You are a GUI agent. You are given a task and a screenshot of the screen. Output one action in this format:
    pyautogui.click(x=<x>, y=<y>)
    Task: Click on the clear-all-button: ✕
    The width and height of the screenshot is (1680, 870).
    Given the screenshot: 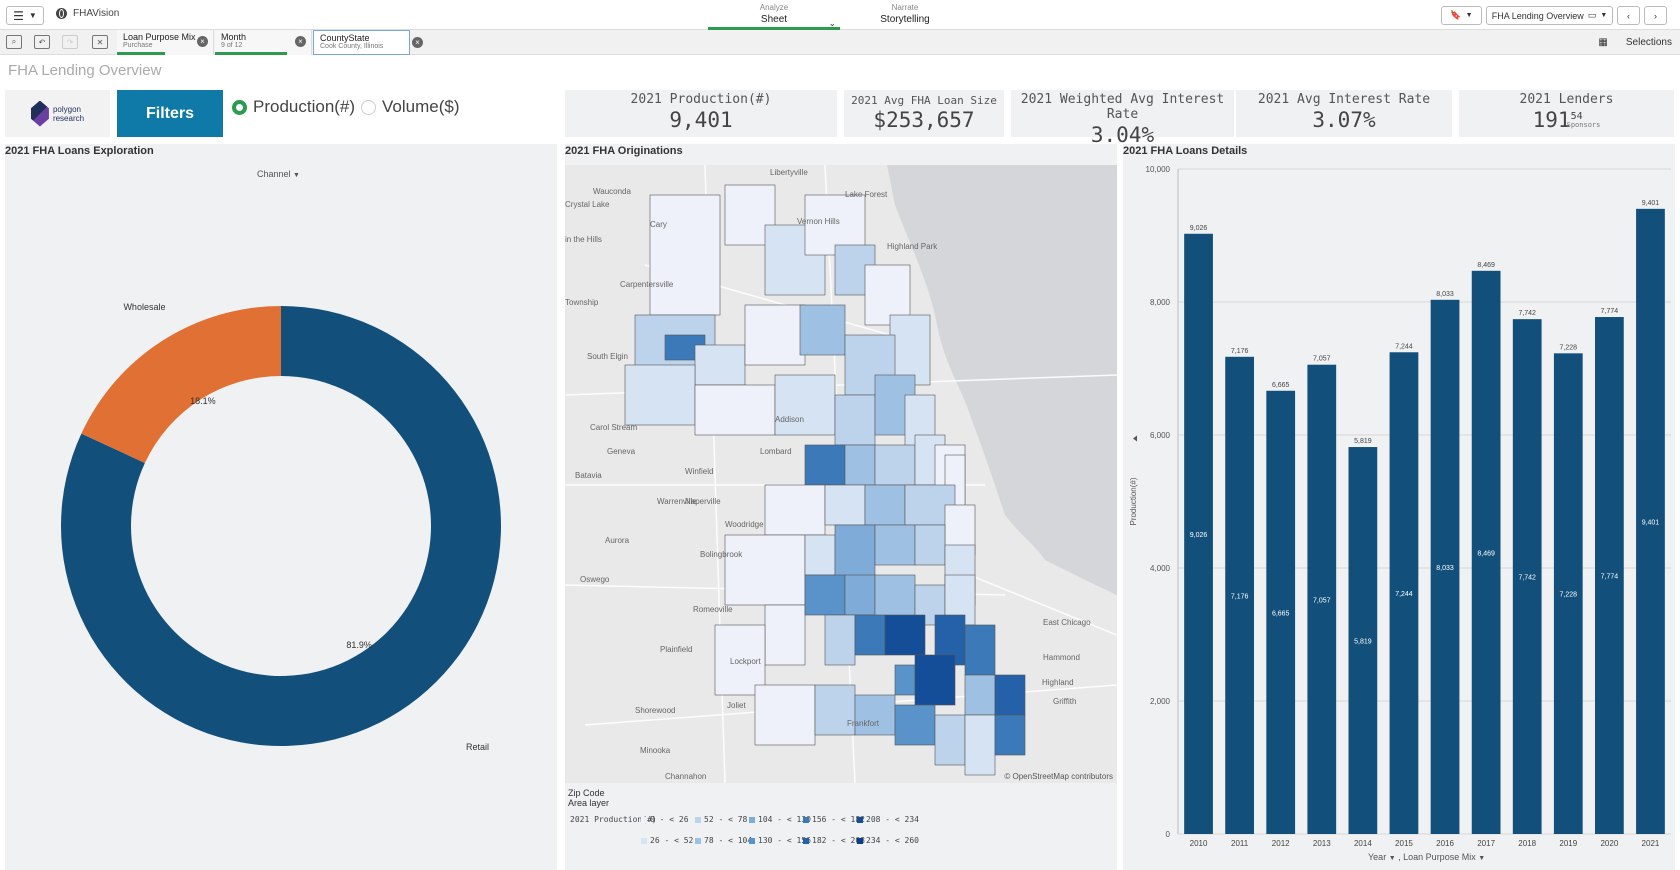 What is the action you would take?
    pyautogui.click(x=100, y=42)
    